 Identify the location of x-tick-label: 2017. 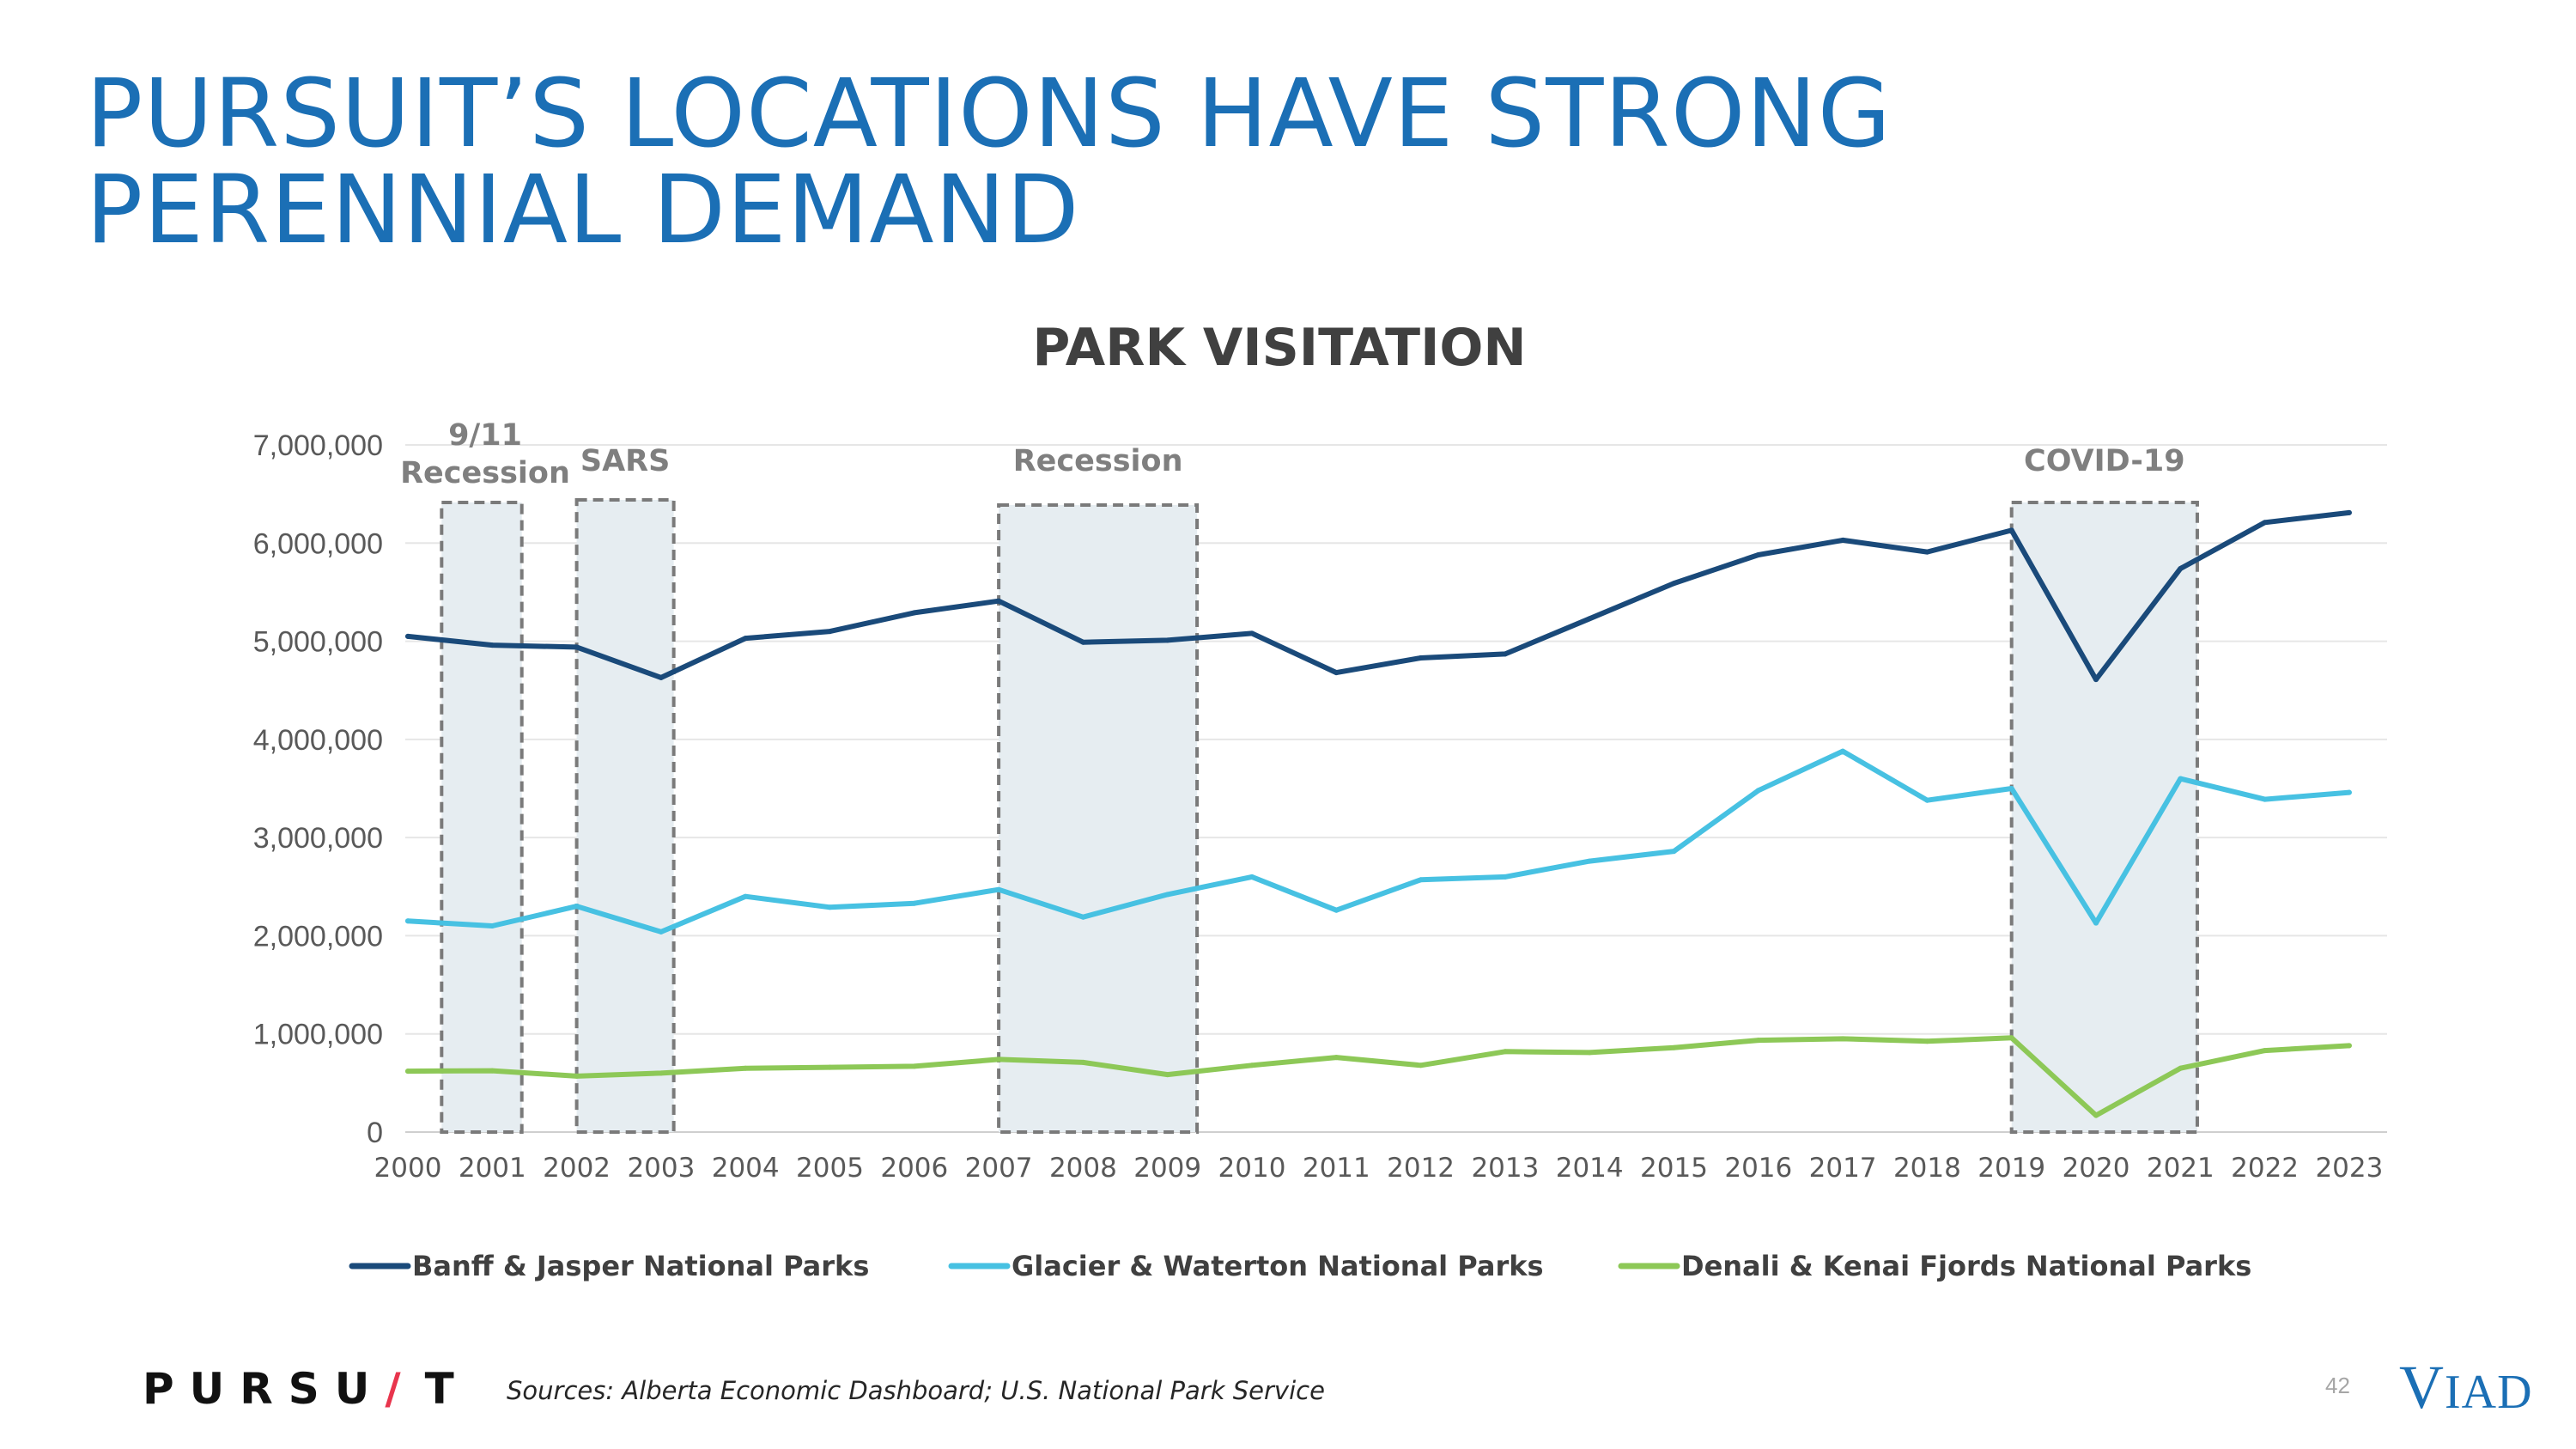
(1843, 1168).